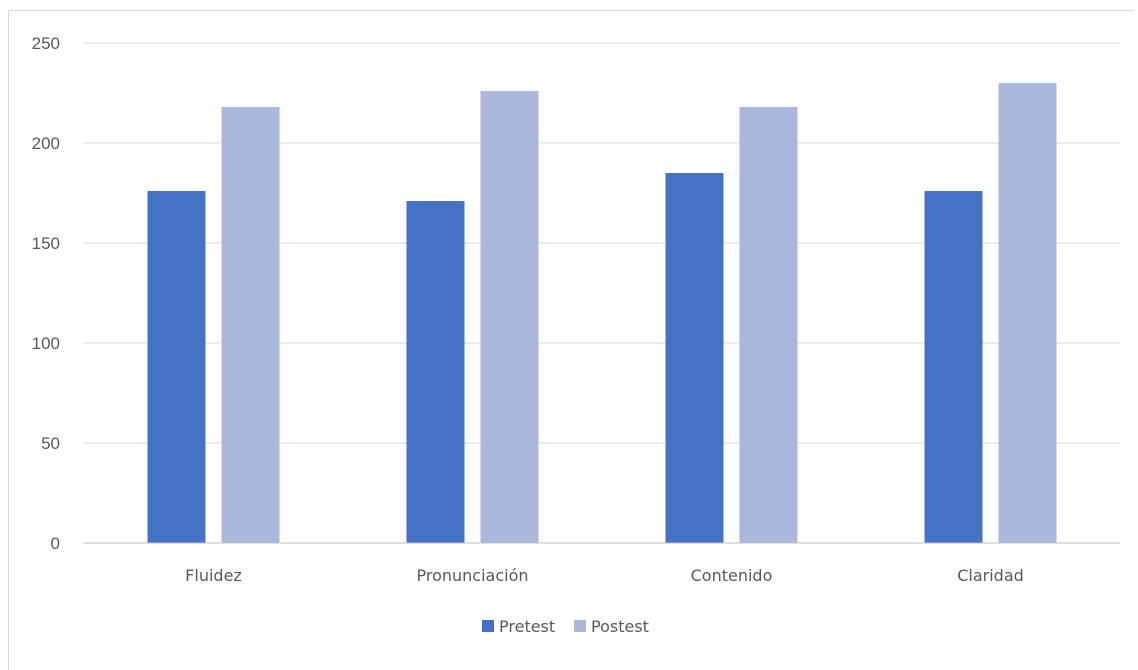 This screenshot has height=670, width=1138. Describe the element at coordinates (50, 443) in the screenshot. I see `y-tick-label: 50` at that location.